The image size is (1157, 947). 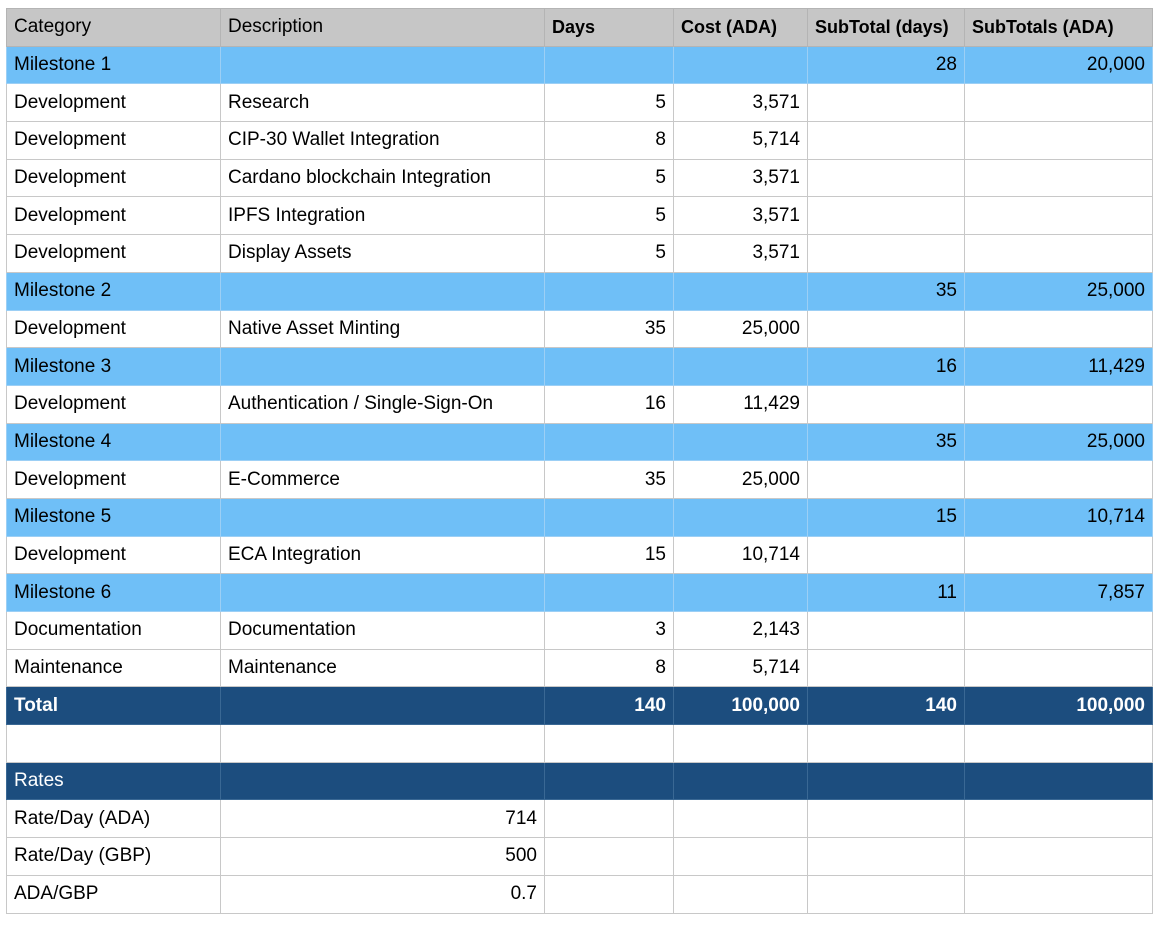 I want to click on header-cell-subtotal-days: SubTotal (days), so click(x=886, y=27).